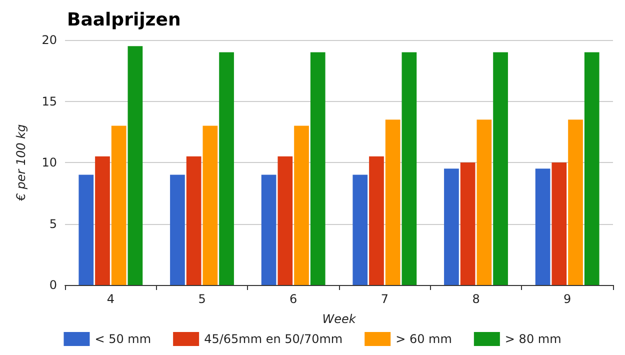  I want to click on y-tick-label: 20, so click(49, 40).